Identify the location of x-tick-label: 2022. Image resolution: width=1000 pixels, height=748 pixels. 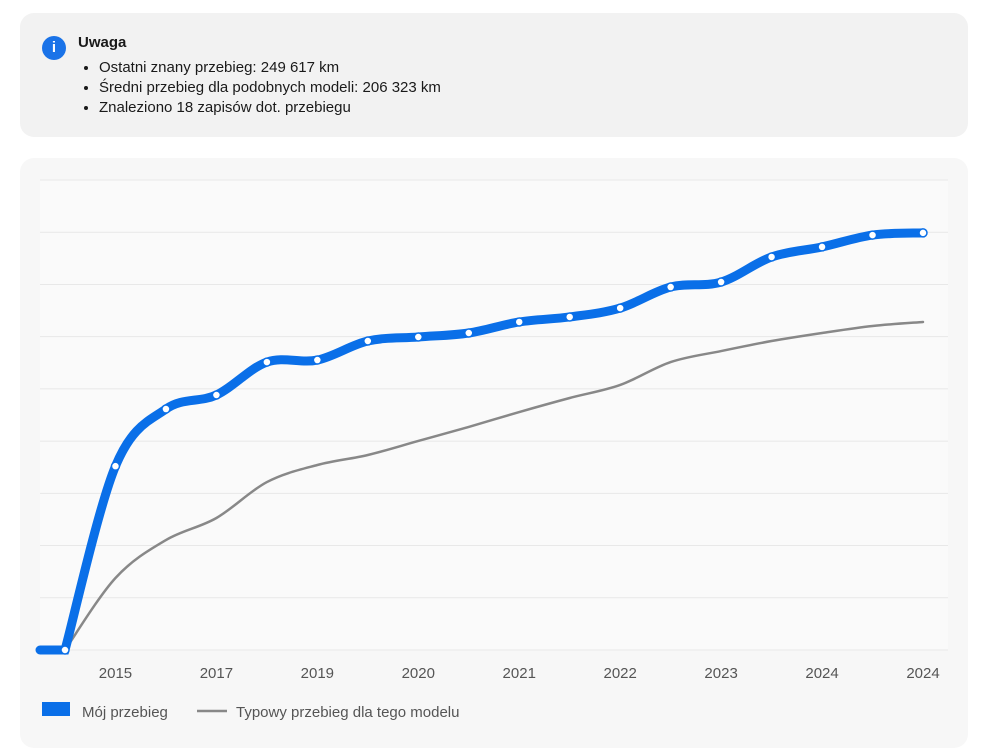
(619, 673).